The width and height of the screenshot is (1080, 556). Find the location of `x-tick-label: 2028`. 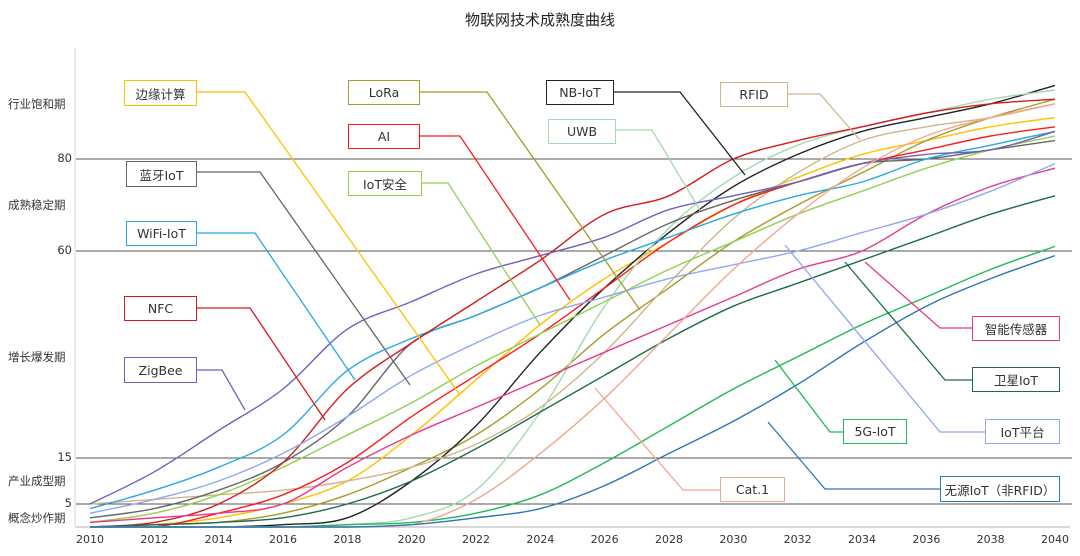

x-tick-label: 2028 is located at coordinates (669, 539).